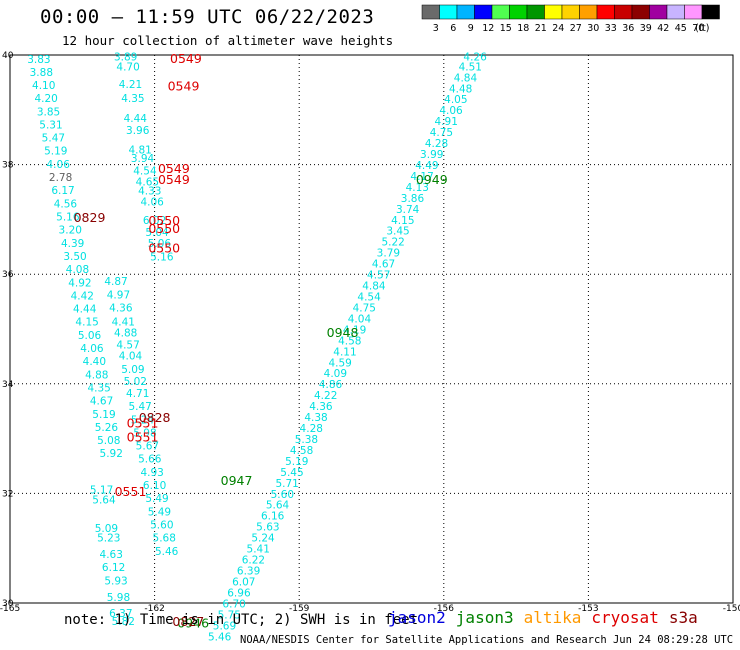 Image resolution: width=740 pixels, height=650 pixels. Describe the element at coordinates (388, 254) in the screenshot. I see `swh-value: 3.79` at that location.